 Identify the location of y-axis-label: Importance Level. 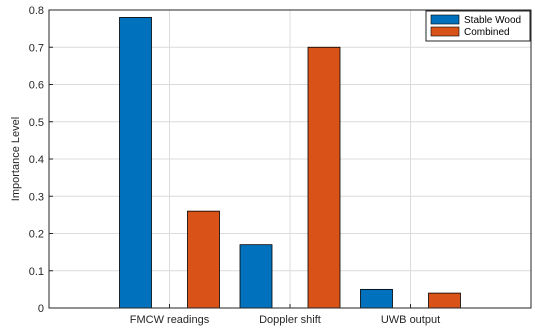
(16, 159).